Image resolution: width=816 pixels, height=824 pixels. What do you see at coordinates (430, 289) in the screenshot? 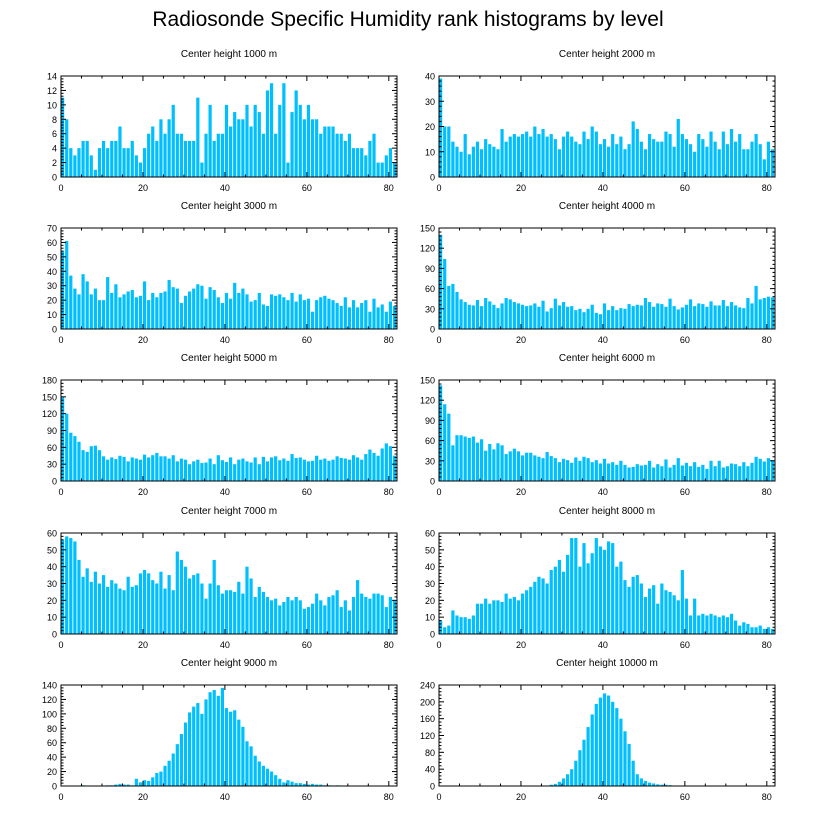
I see `y-tick-label: 60` at bounding box center [430, 289].